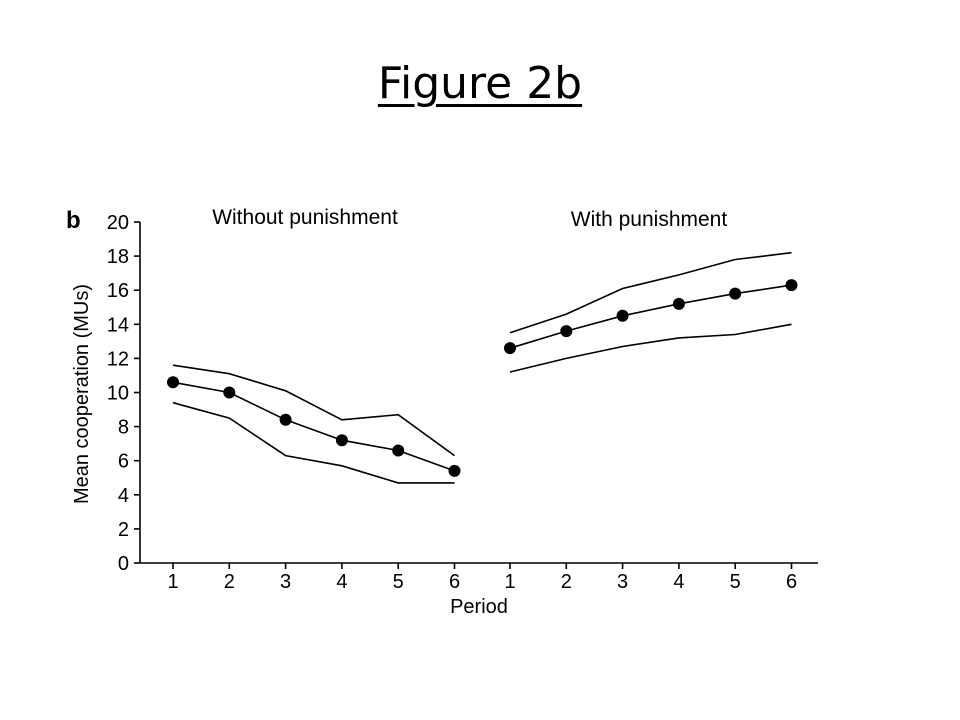 The height and width of the screenshot is (720, 960). What do you see at coordinates (82, 394) in the screenshot?
I see `y-axis-label: Mean cooperation (MUs)` at bounding box center [82, 394].